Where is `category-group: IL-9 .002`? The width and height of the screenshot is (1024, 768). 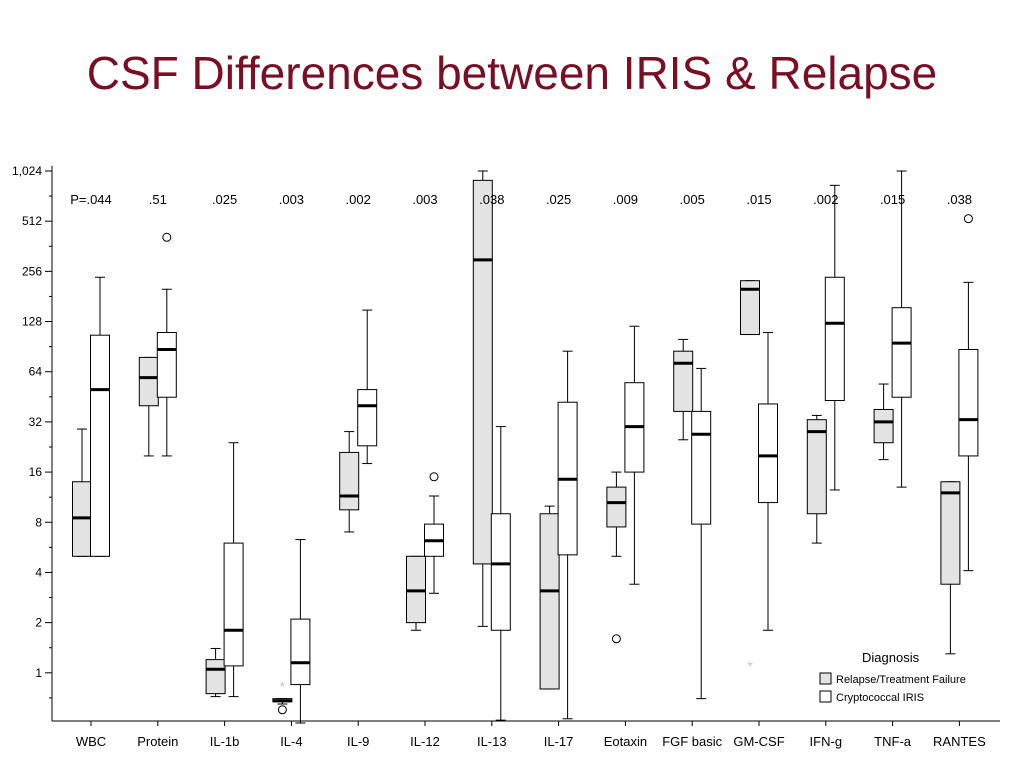
category-group: IL-9 .002 is located at coordinates (358, 470).